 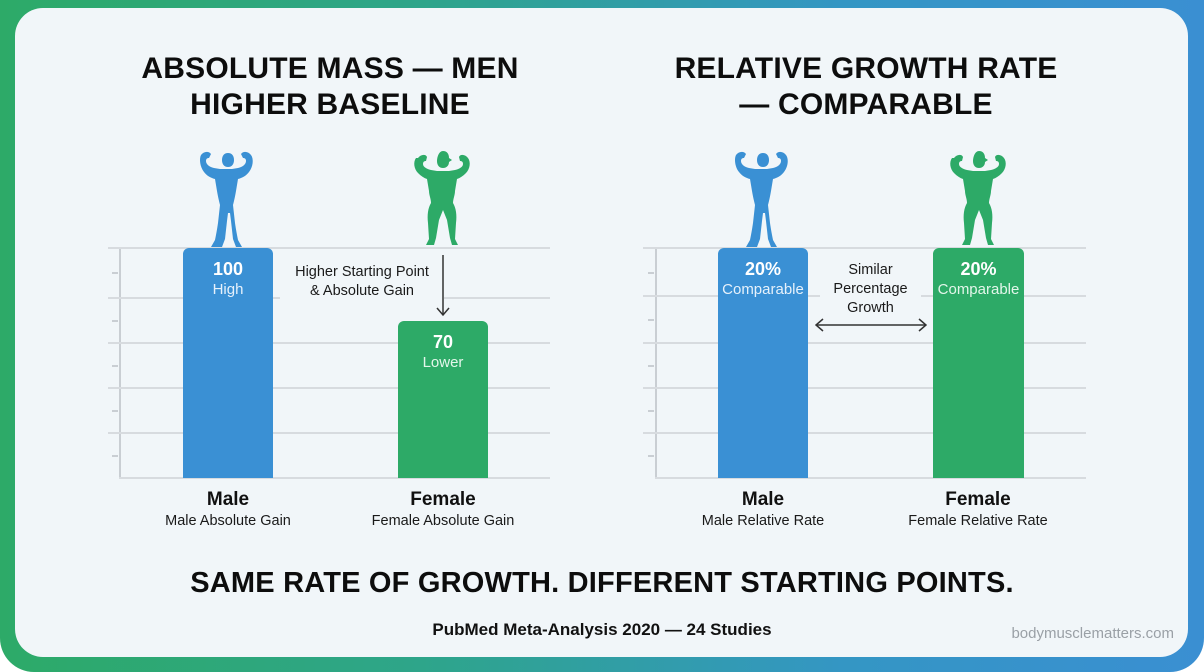 I want to click on left-title-line1: ABSOLUTE MASS — MEN, so click(x=330, y=68).